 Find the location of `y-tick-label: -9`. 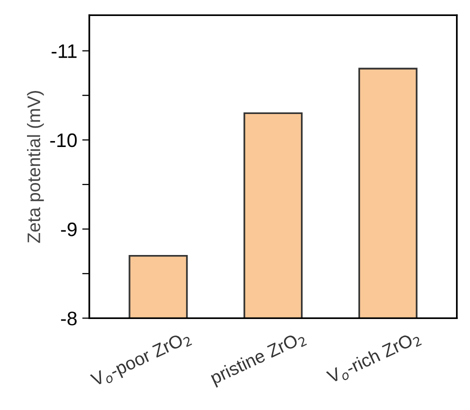

y-tick-label: -9 is located at coordinates (69, 229).